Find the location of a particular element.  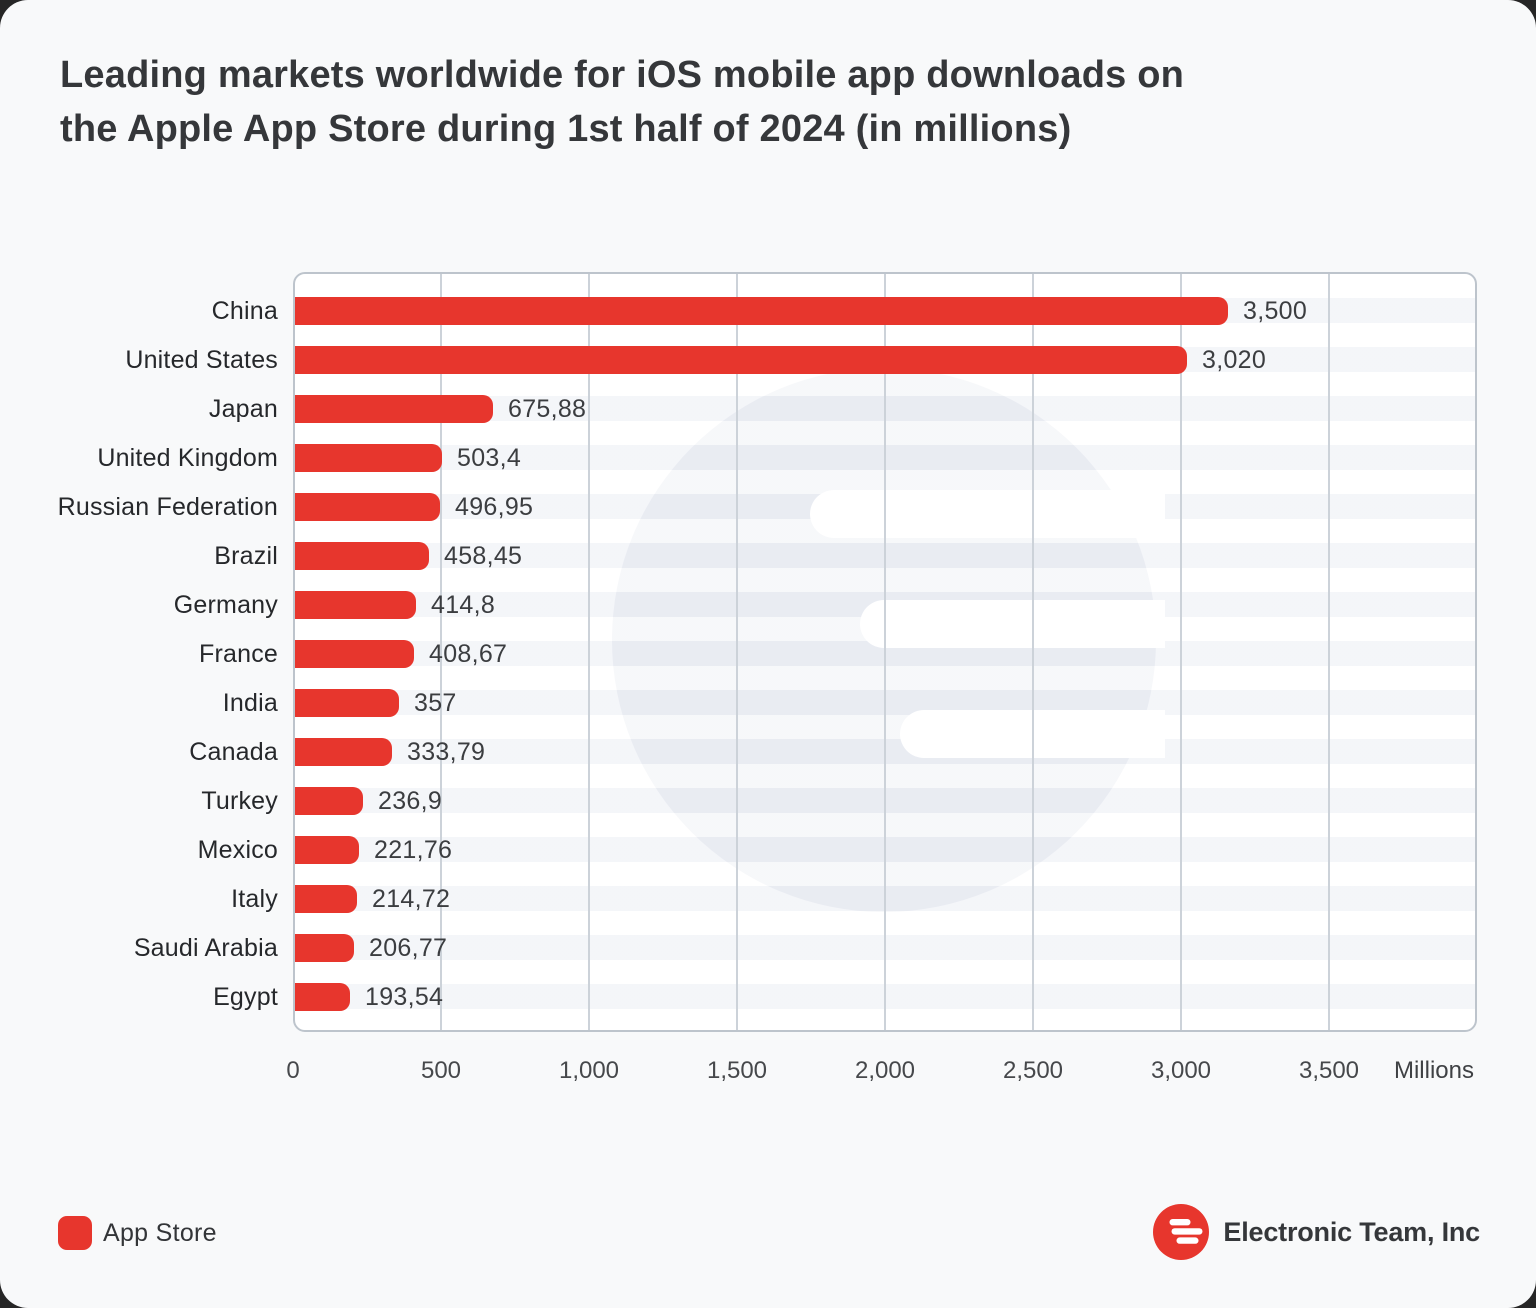

bar-value-label: 3,500 is located at coordinates (1275, 311).